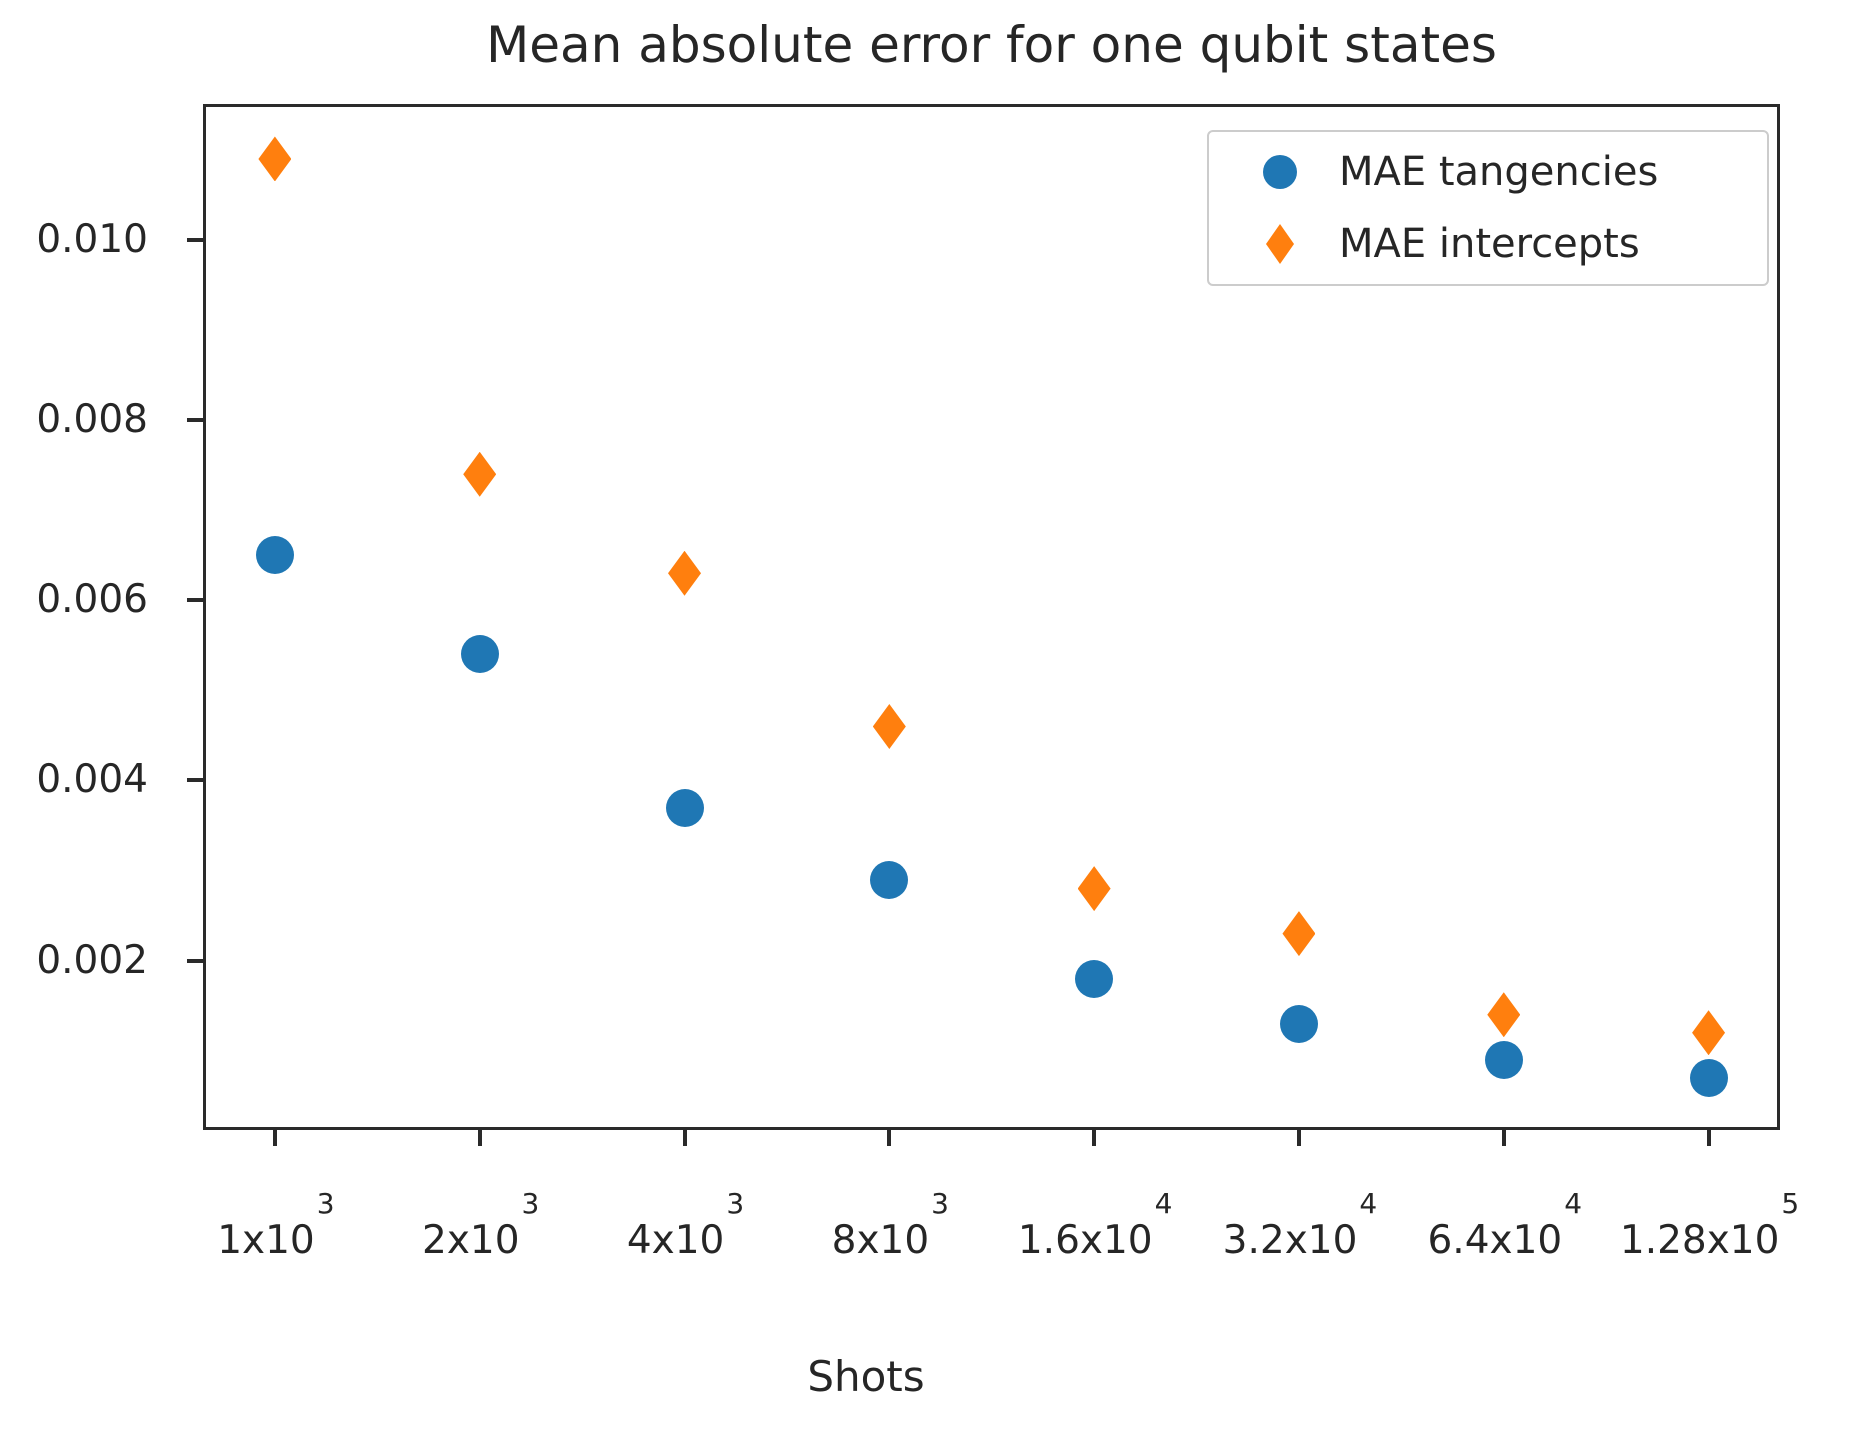 The image size is (1872, 1443). Describe the element at coordinates (92, 780) in the screenshot. I see `y-tick-label: 0.004` at that location.